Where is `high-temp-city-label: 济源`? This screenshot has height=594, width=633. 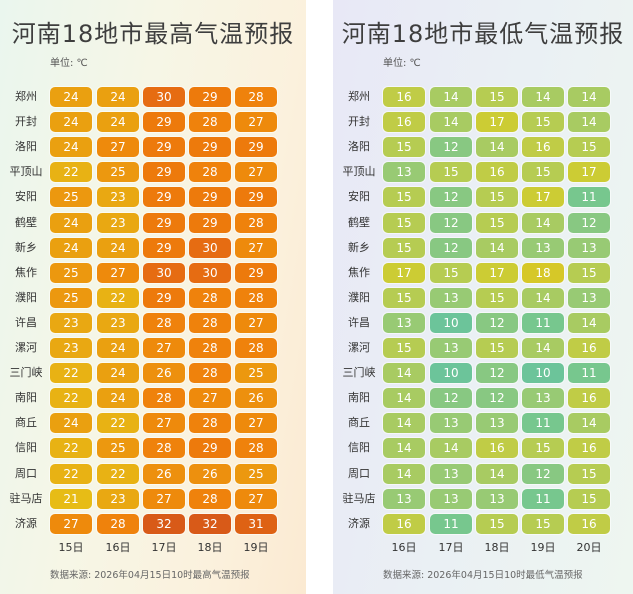 high-temp-city-label: 济源 is located at coordinates (26, 523).